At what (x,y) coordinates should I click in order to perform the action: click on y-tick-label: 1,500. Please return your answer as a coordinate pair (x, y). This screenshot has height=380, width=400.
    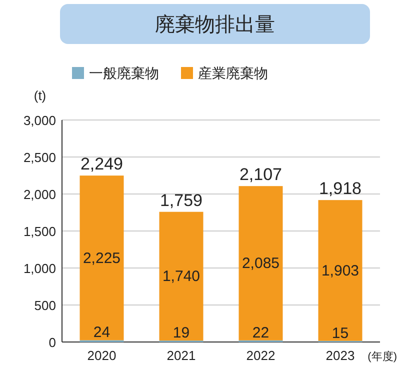
    Looking at the image, I should click on (39, 231).